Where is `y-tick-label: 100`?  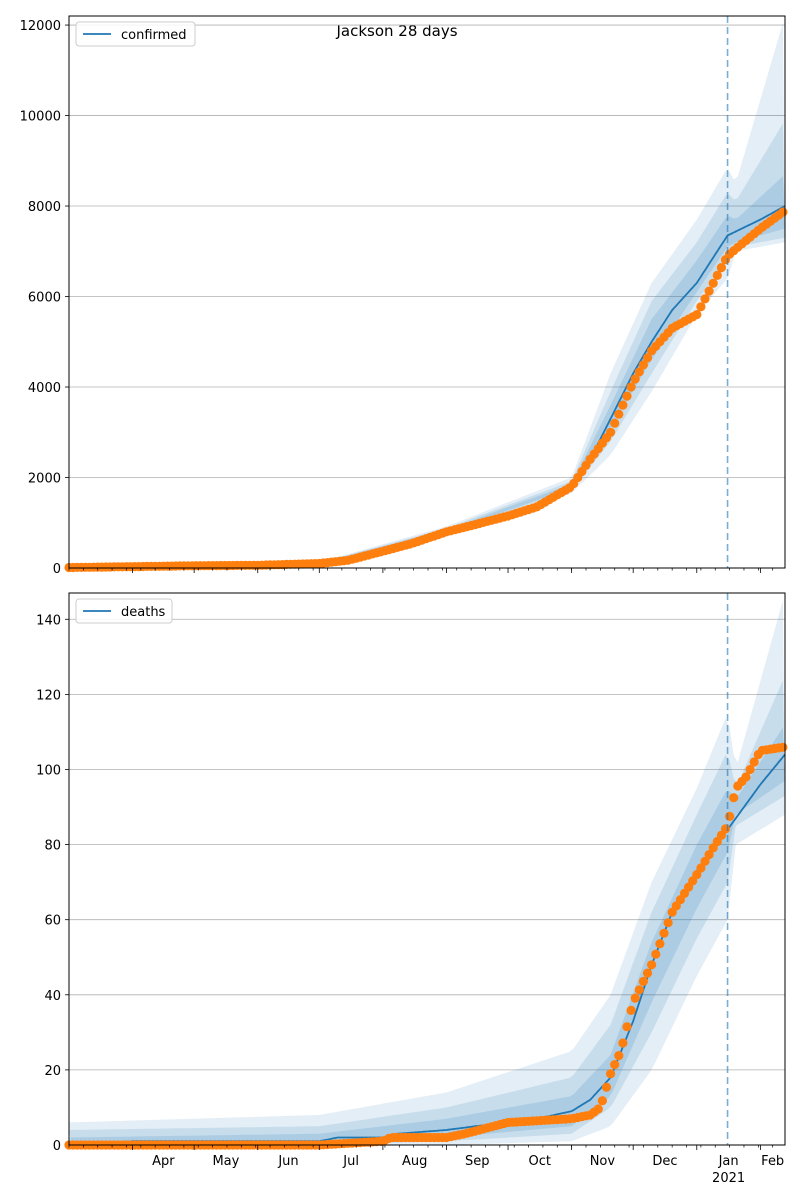
y-tick-label: 100 is located at coordinates (48, 770).